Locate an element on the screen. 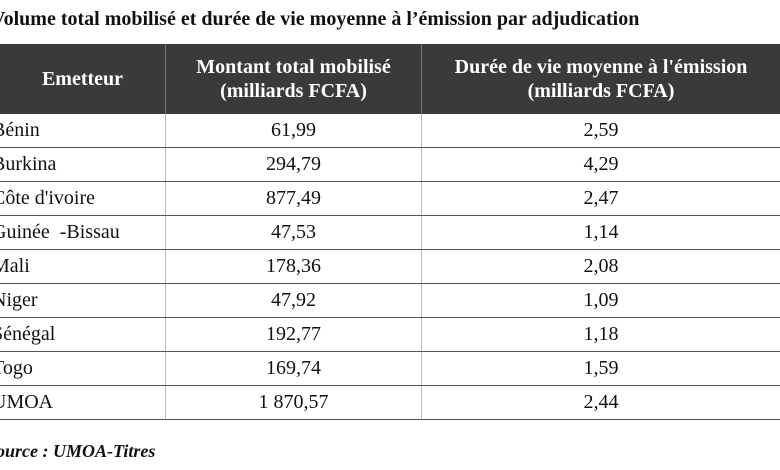  table-cell: Côte d'ivoire is located at coordinates (83, 198).